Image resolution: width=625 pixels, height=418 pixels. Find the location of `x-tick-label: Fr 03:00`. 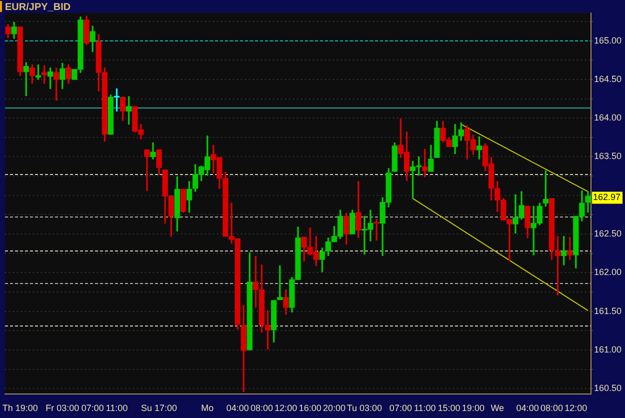

x-tick-label: Fr 03:00 is located at coordinates (63, 407).